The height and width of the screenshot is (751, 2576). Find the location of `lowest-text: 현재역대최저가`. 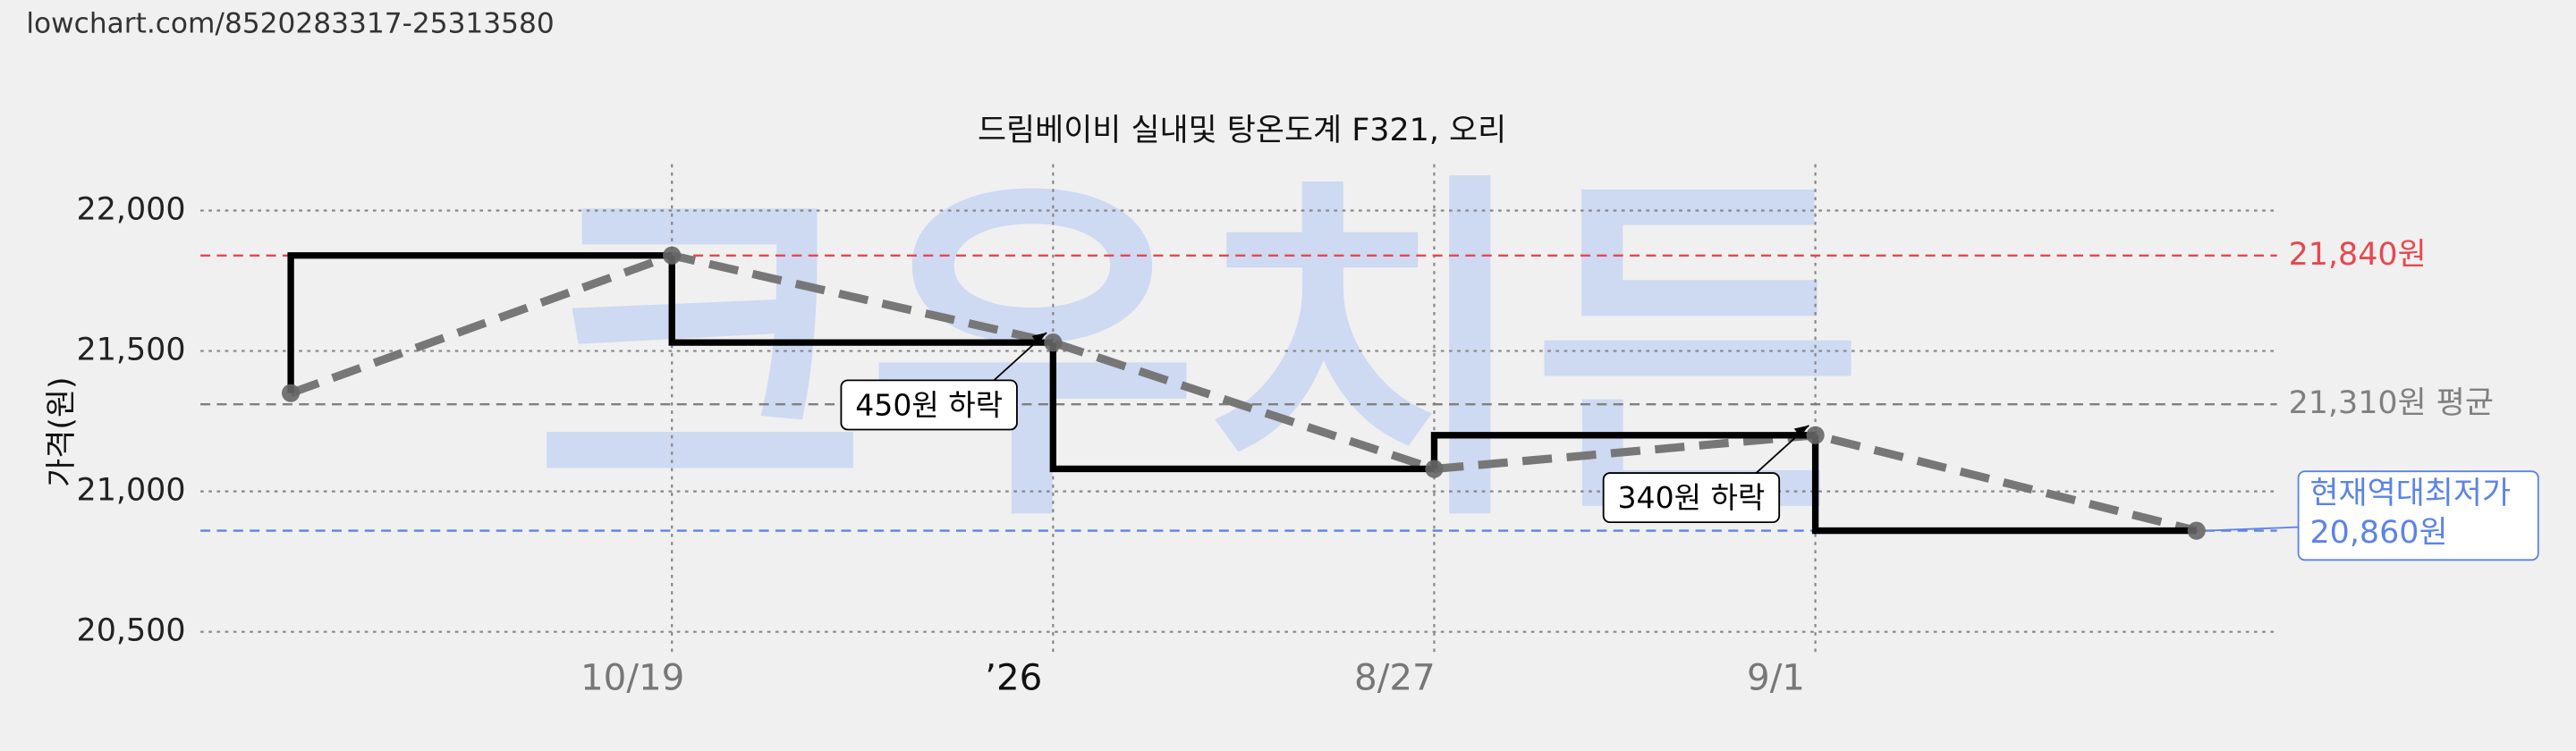

lowest-text: 현재역대최저가 is located at coordinates (2410, 493).